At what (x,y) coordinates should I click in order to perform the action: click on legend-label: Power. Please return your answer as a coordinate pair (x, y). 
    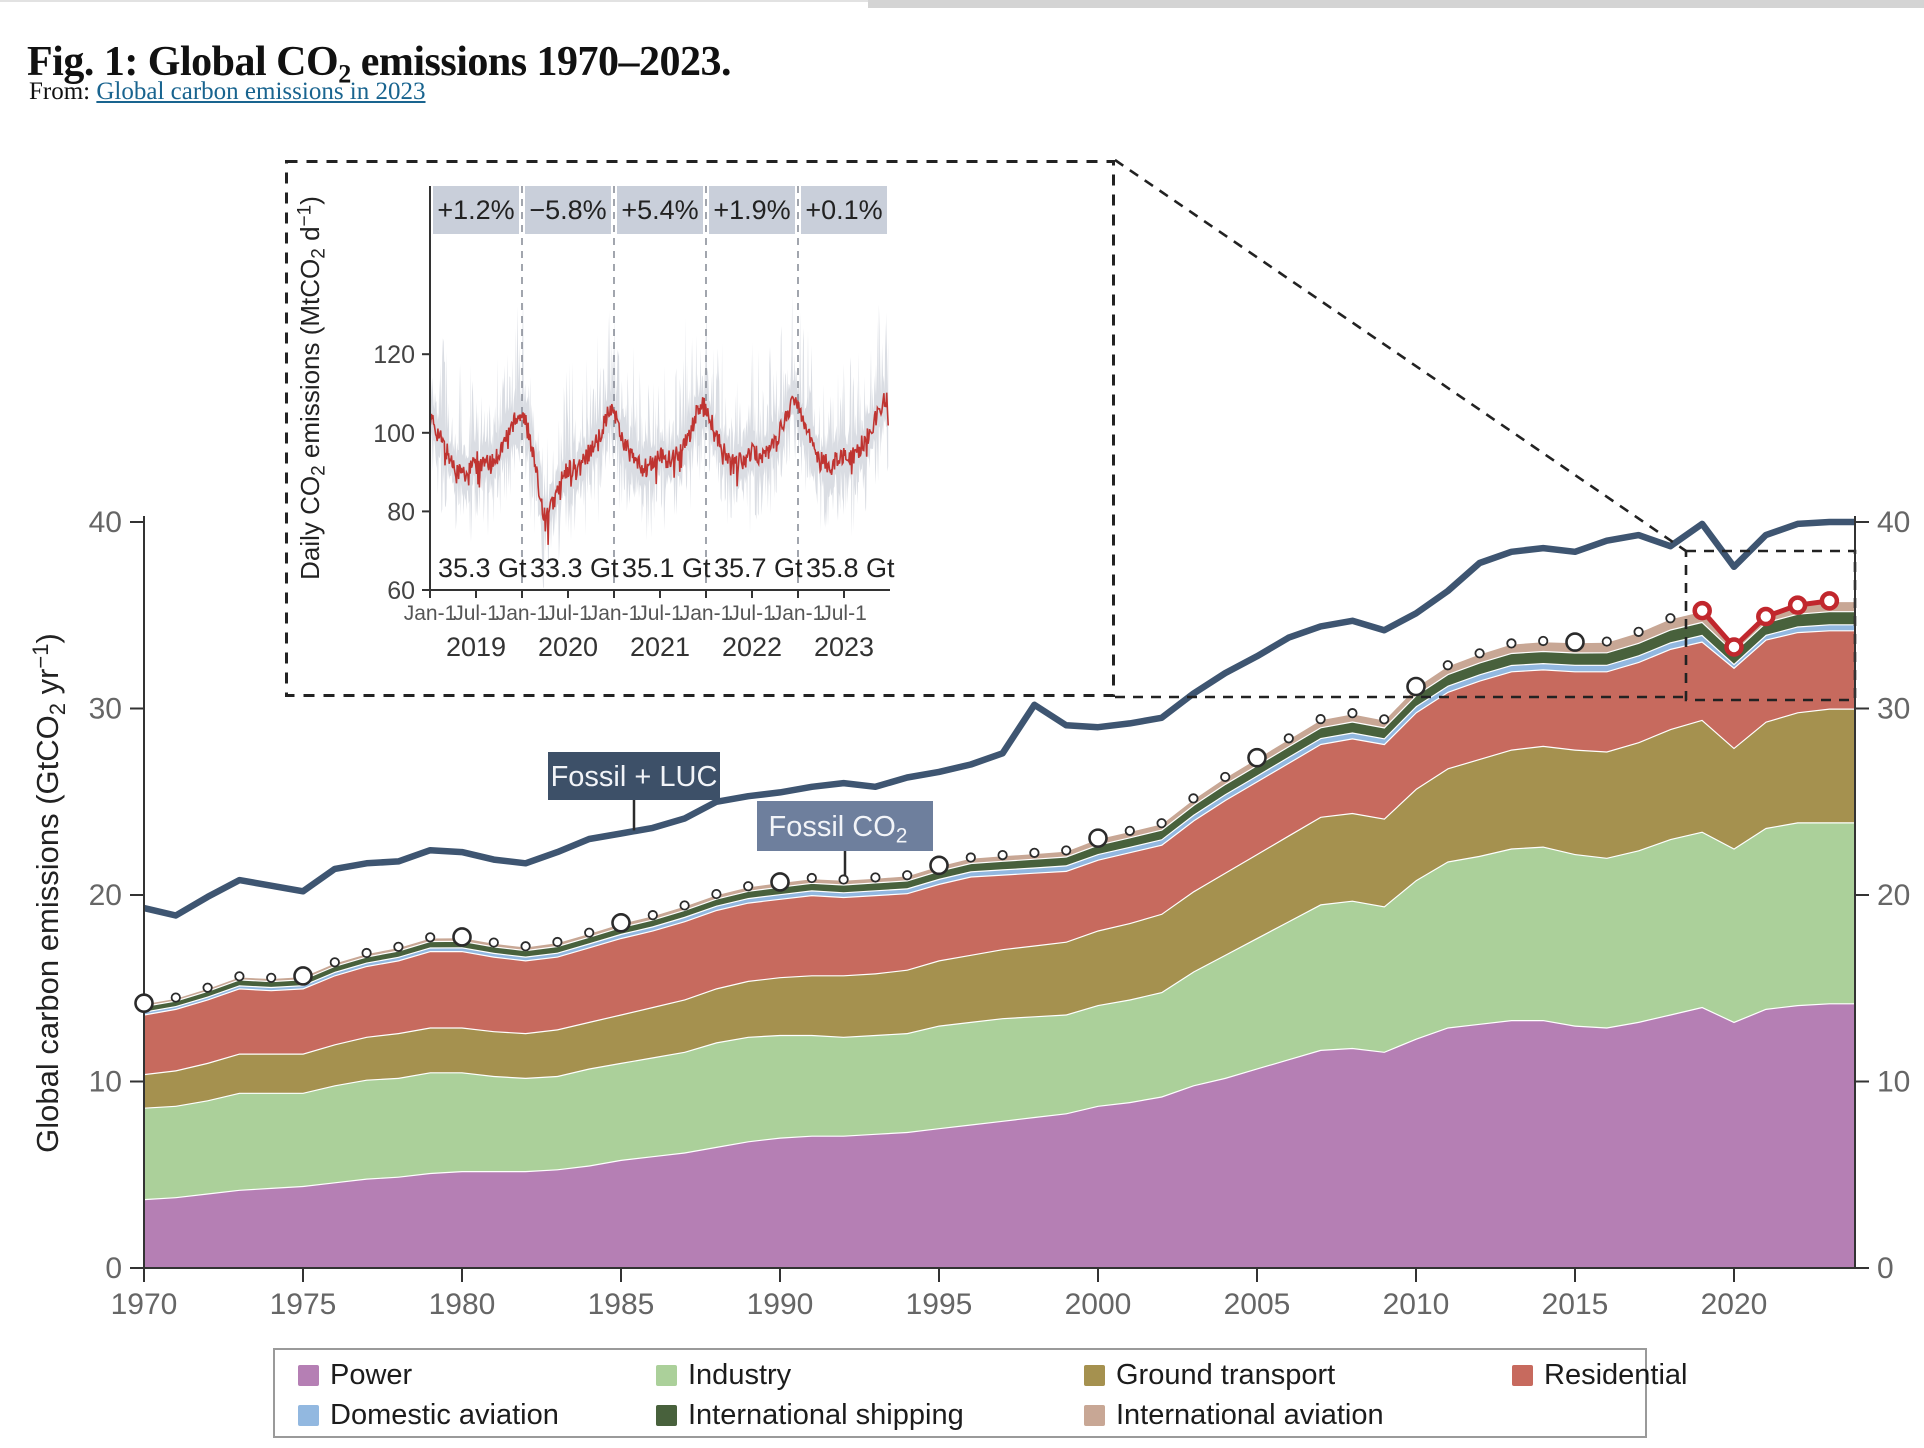
    Looking at the image, I should click on (371, 1374).